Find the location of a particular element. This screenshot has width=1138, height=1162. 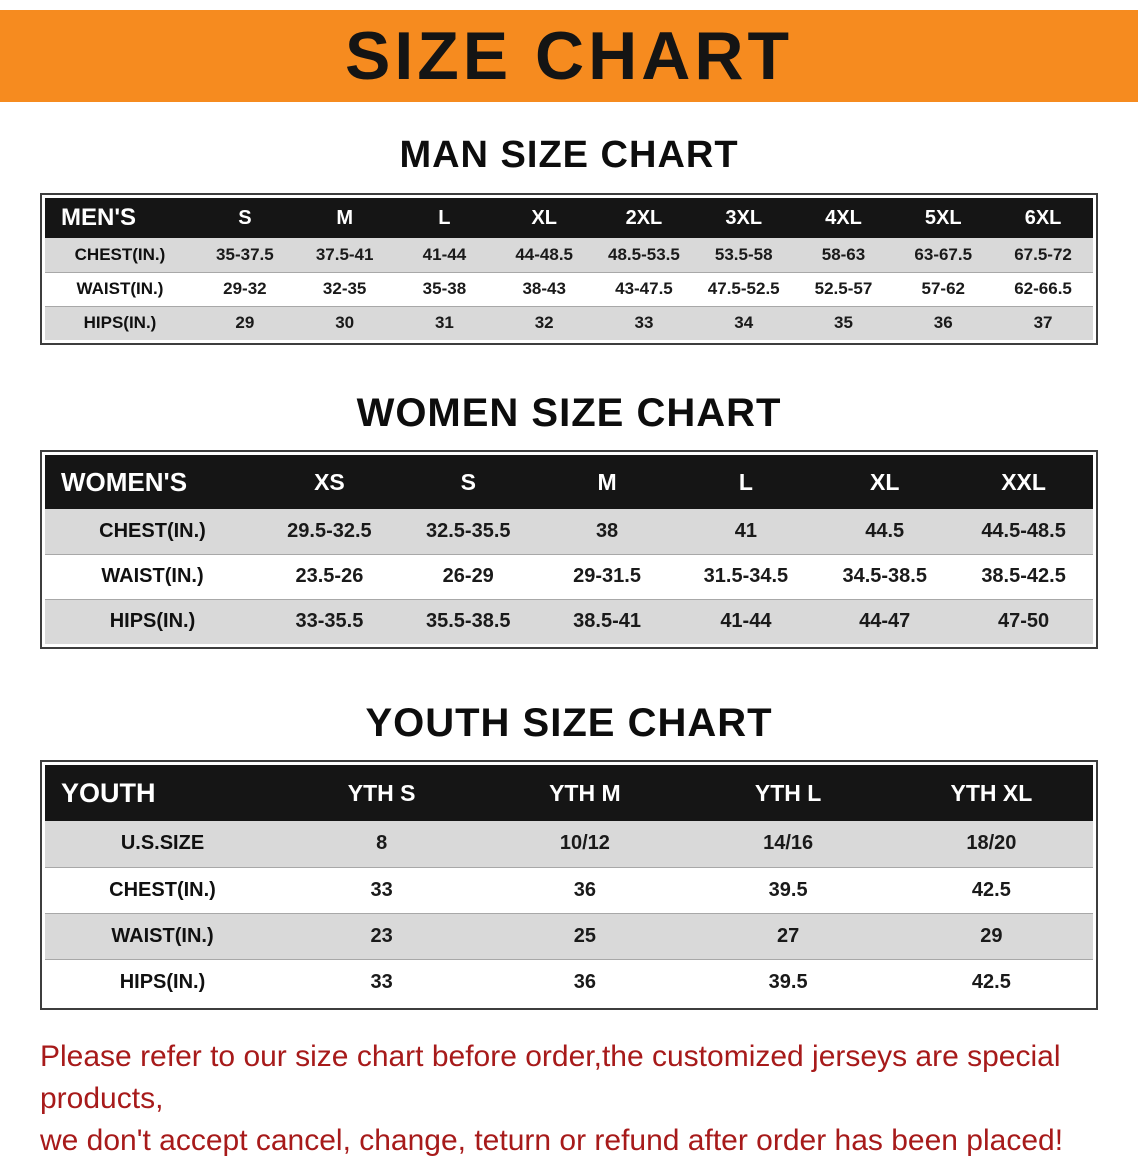

size-cell: 41-44 is located at coordinates (746, 621).